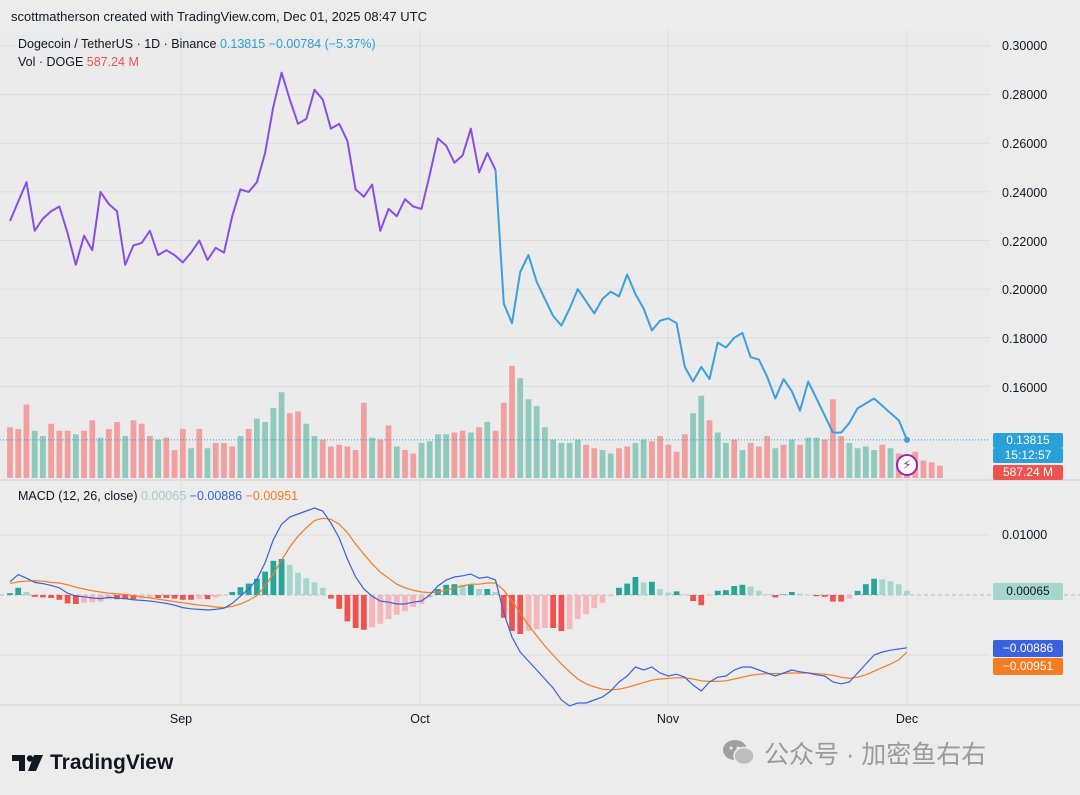 The width and height of the screenshot is (1080, 795). Describe the element at coordinates (668, 719) in the screenshot. I see `x-tick-label: Nov` at that location.